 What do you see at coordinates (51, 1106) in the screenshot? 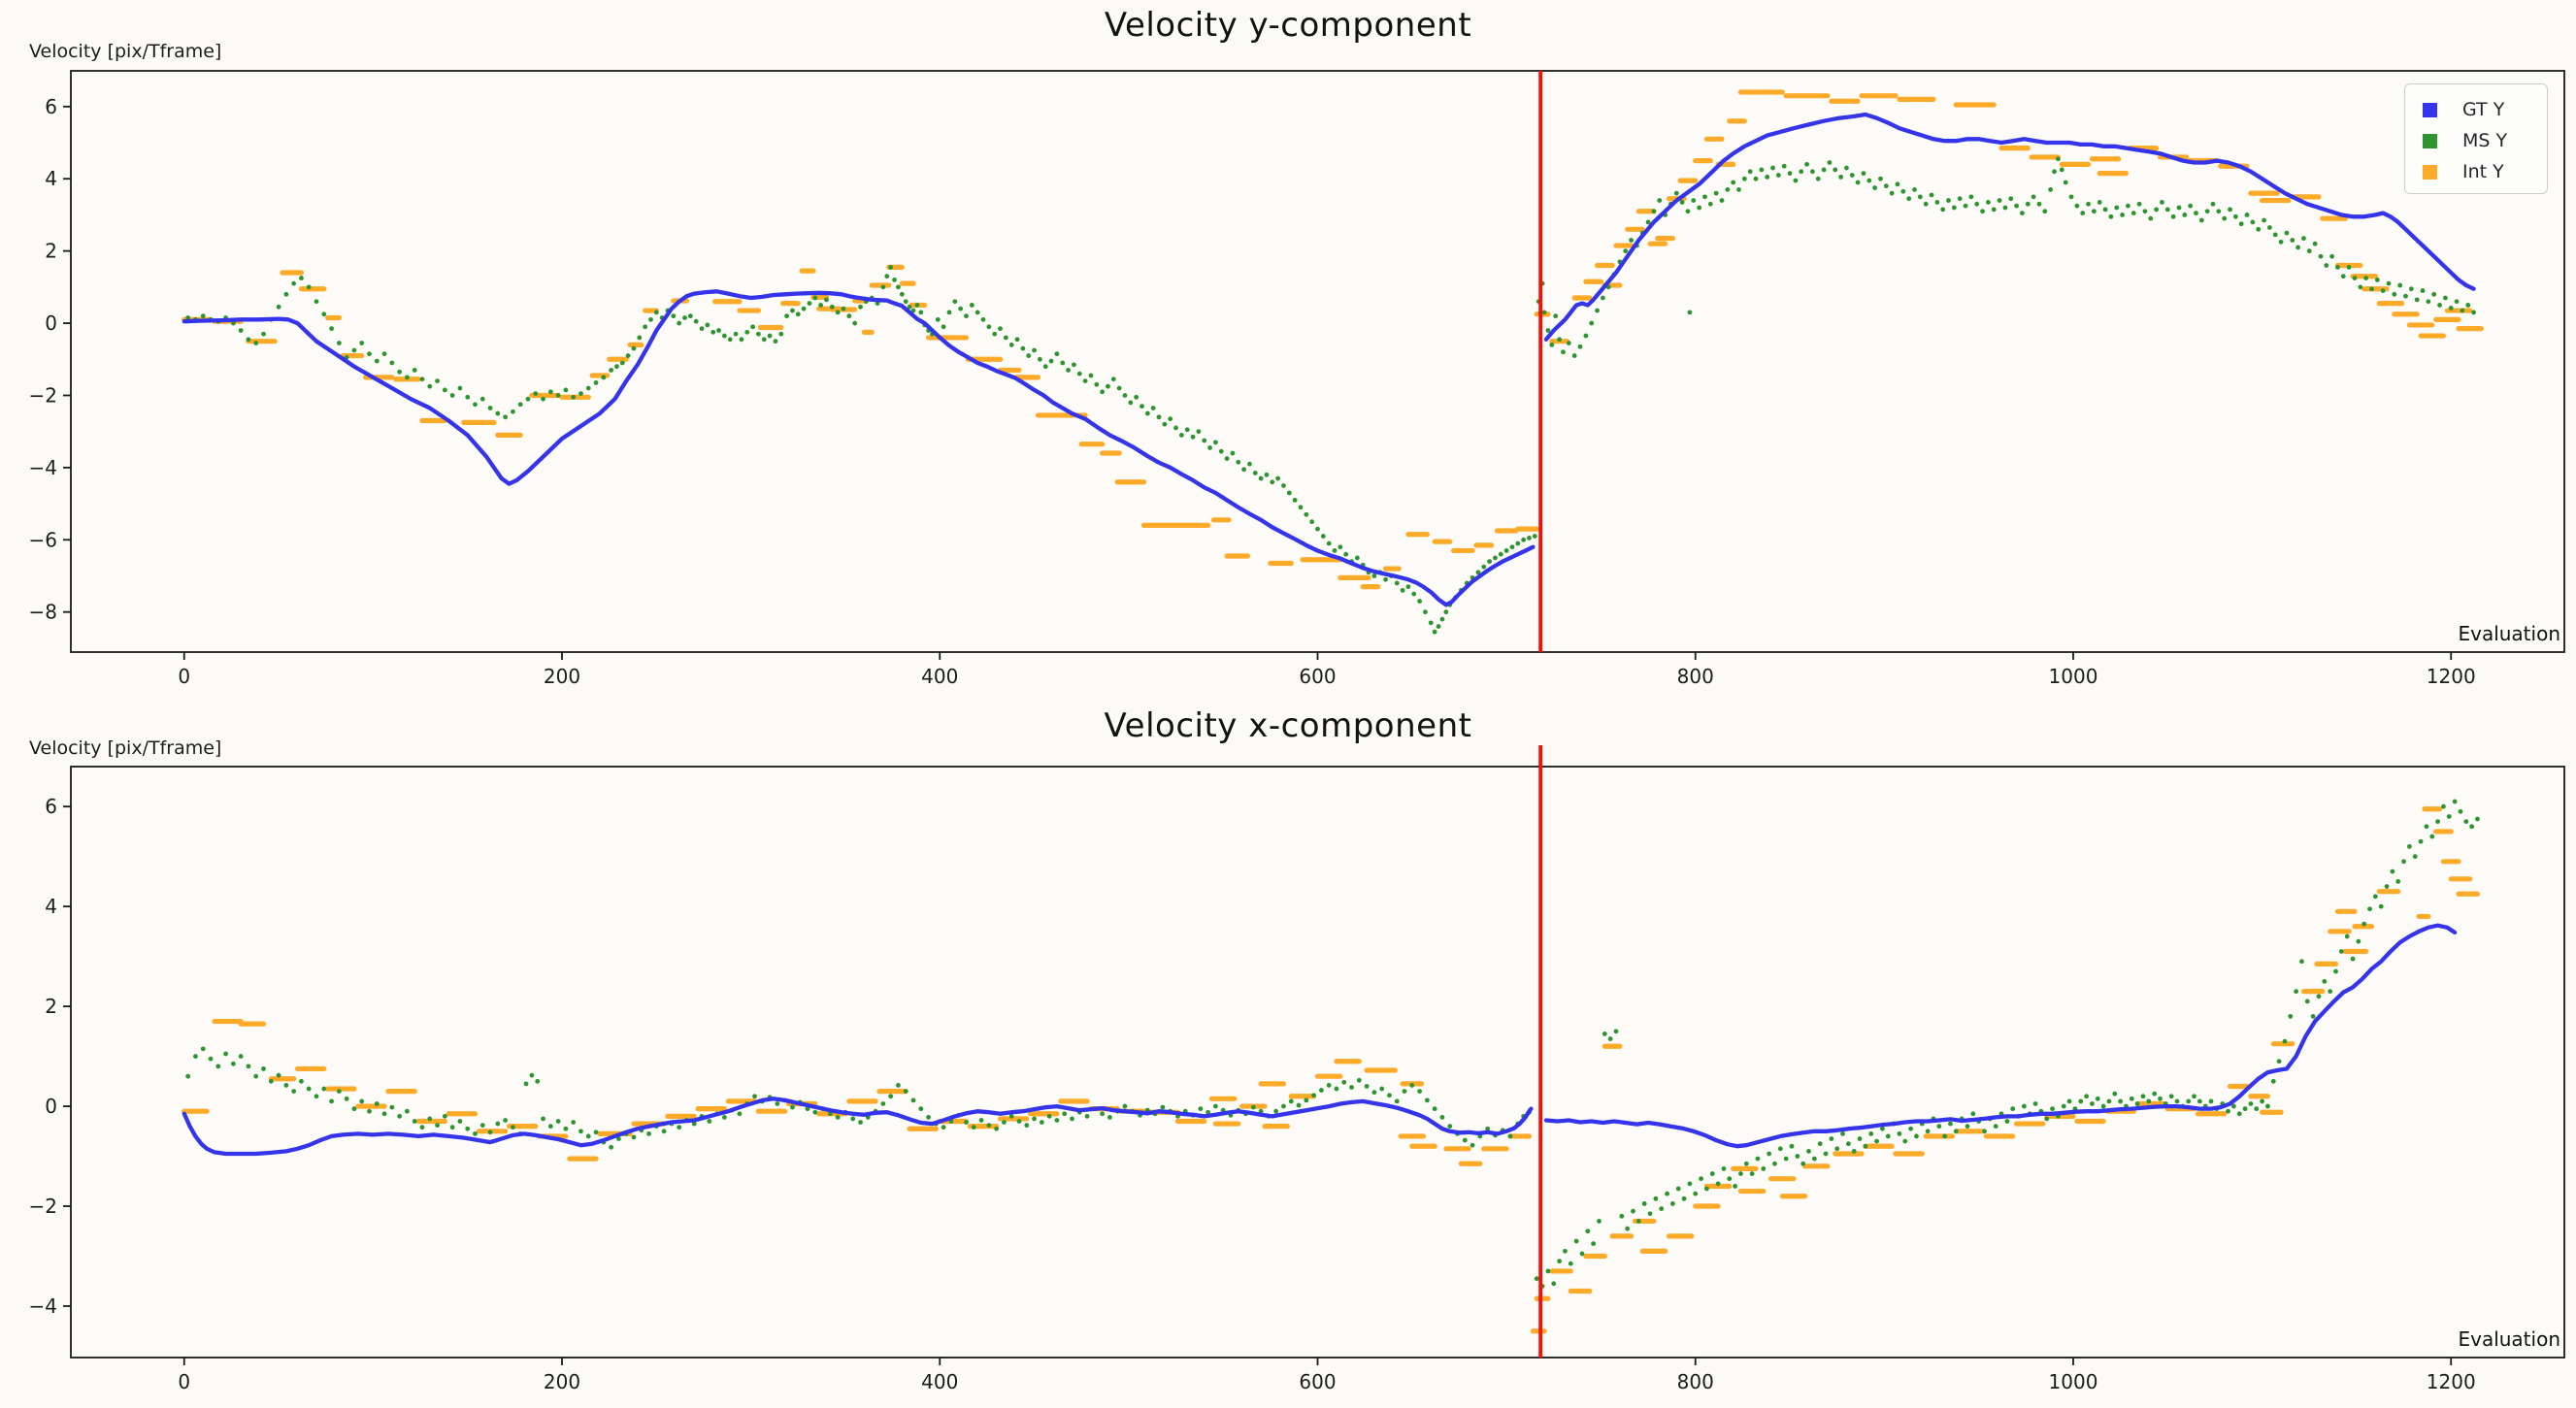
I see `y-tick-label: 0` at bounding box center [51, 1106].